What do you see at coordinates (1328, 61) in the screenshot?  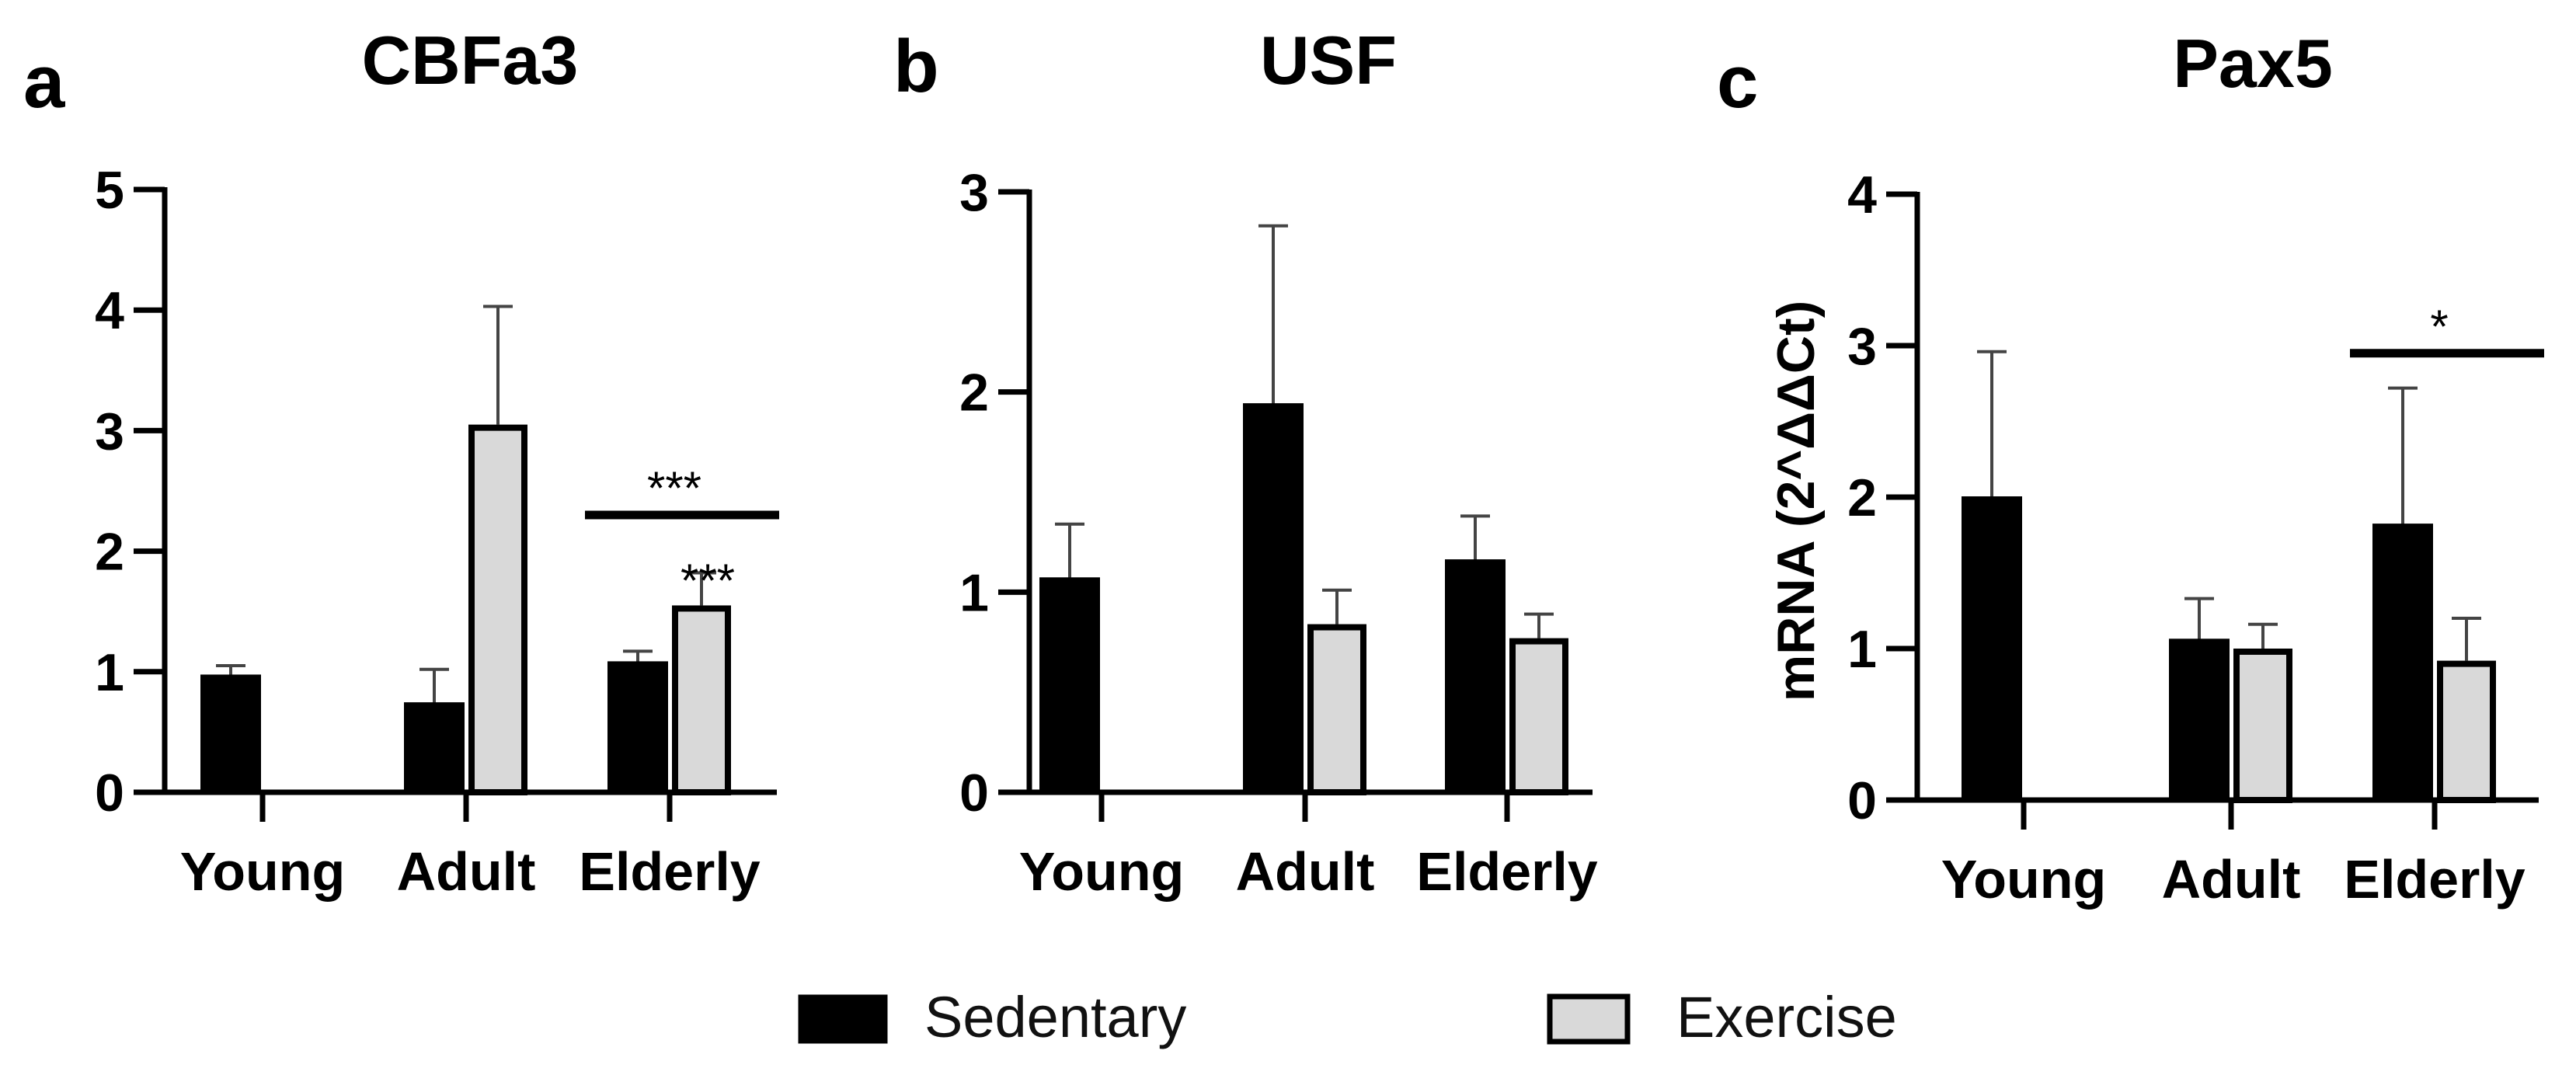 I see `chart-title: USF` at bounding box center [1328, 61].